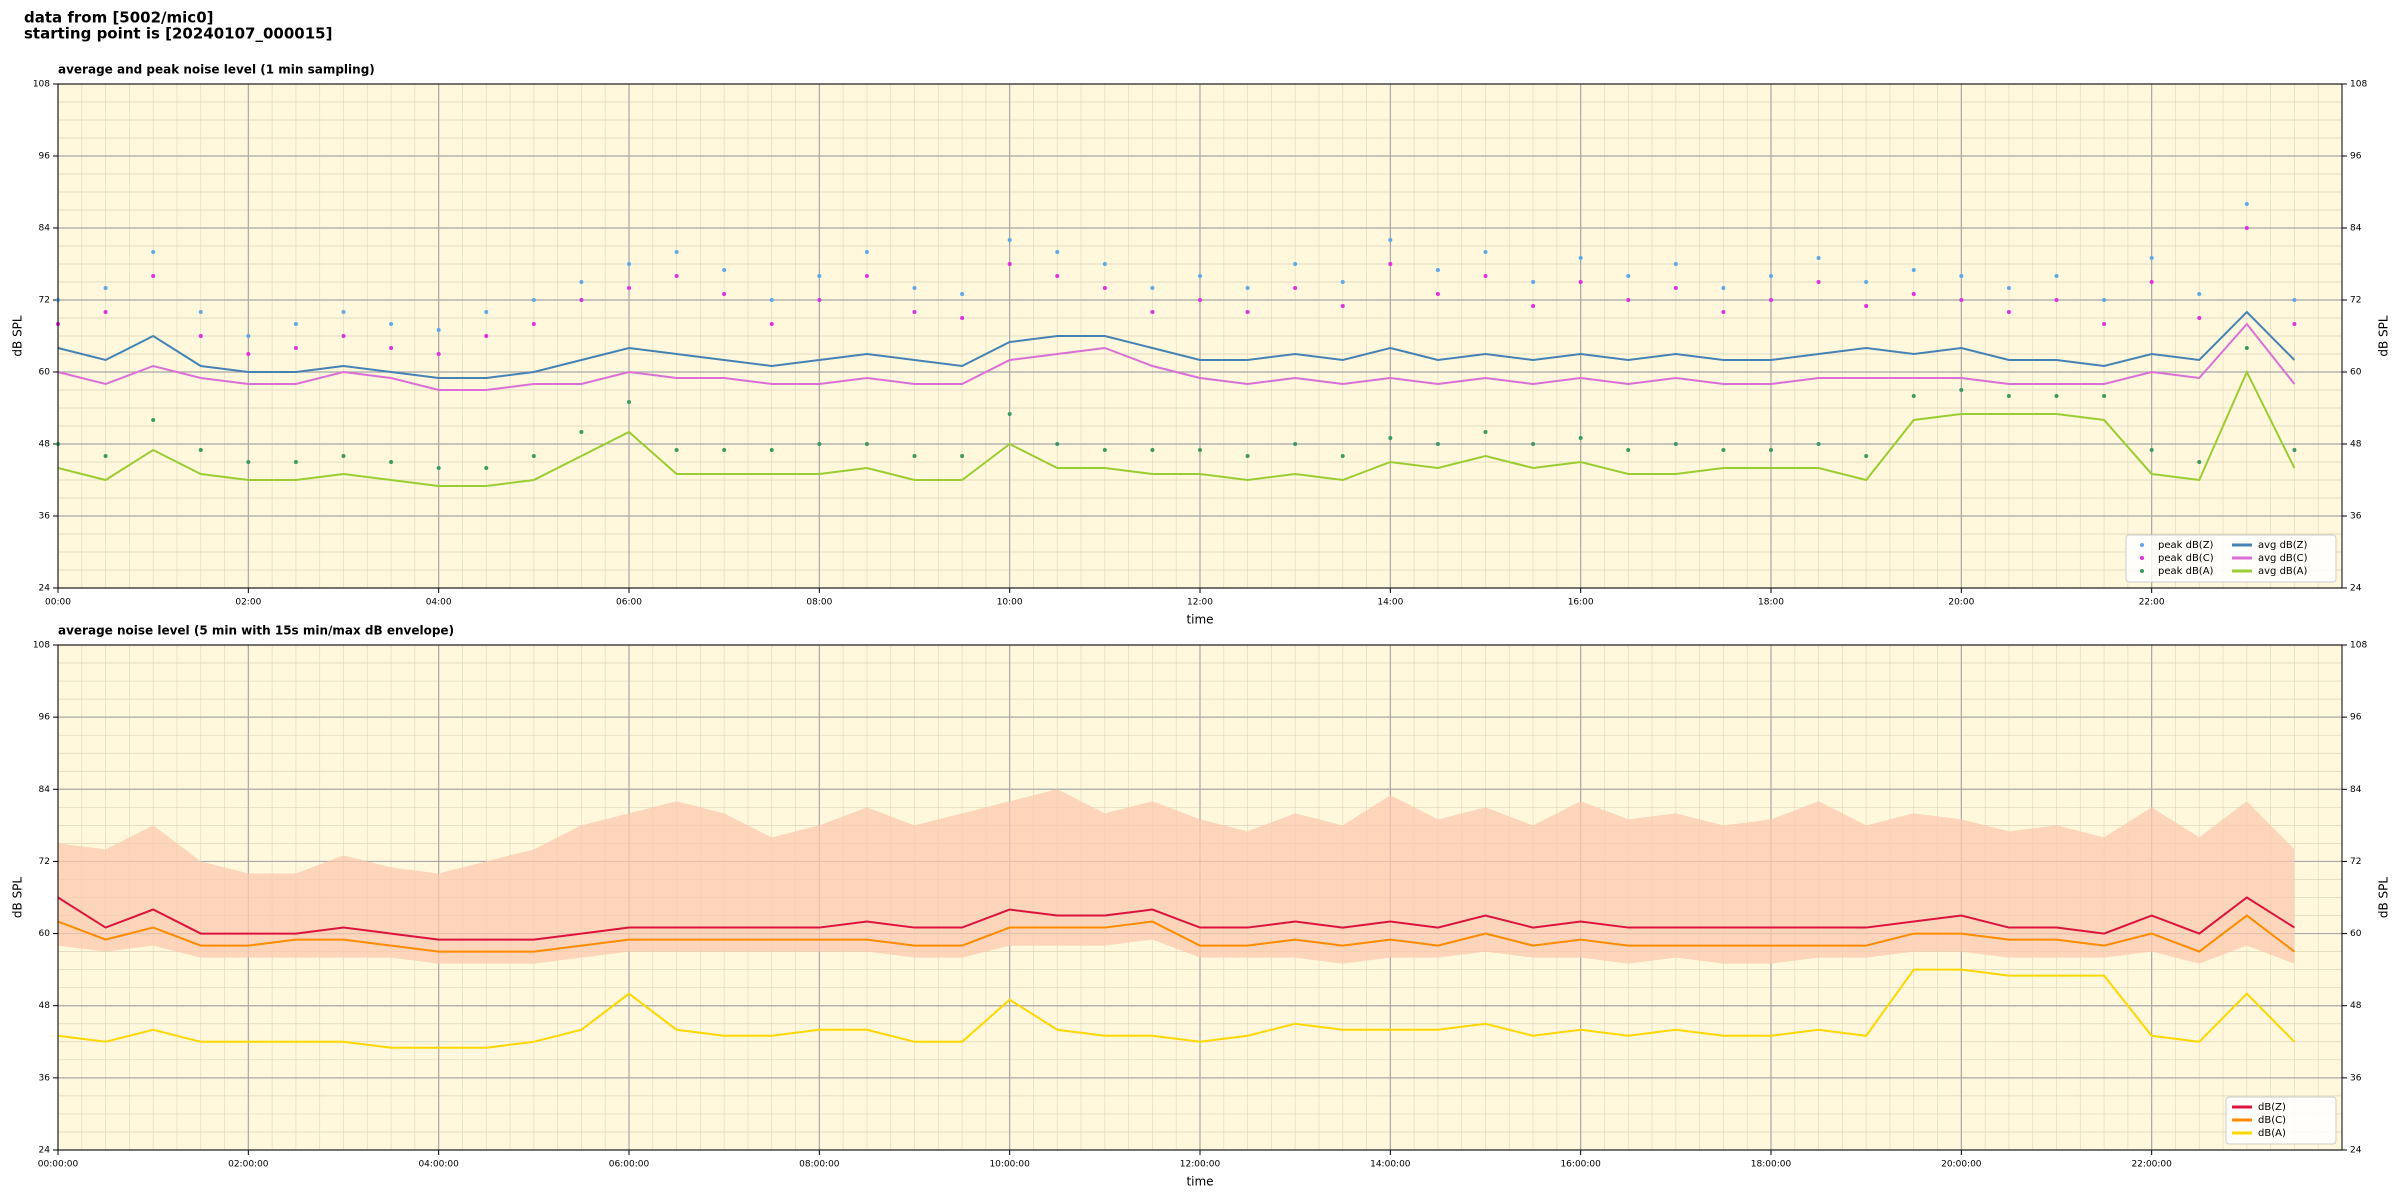  What do you see at coordinates (1580, 1165) in the screenshot?
I see `x-tick-label: 16:00:00` at bounding box center [1580, 1165].